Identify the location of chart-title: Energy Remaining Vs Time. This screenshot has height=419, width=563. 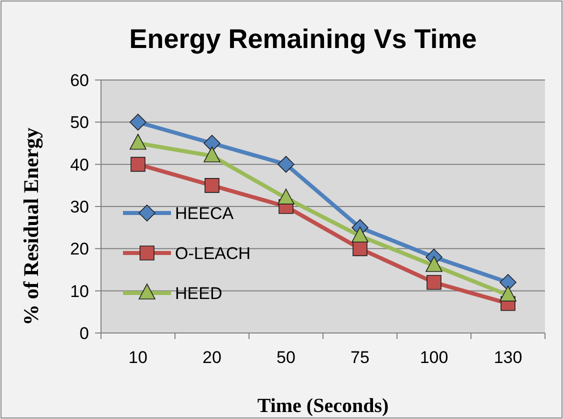
(303, 39).